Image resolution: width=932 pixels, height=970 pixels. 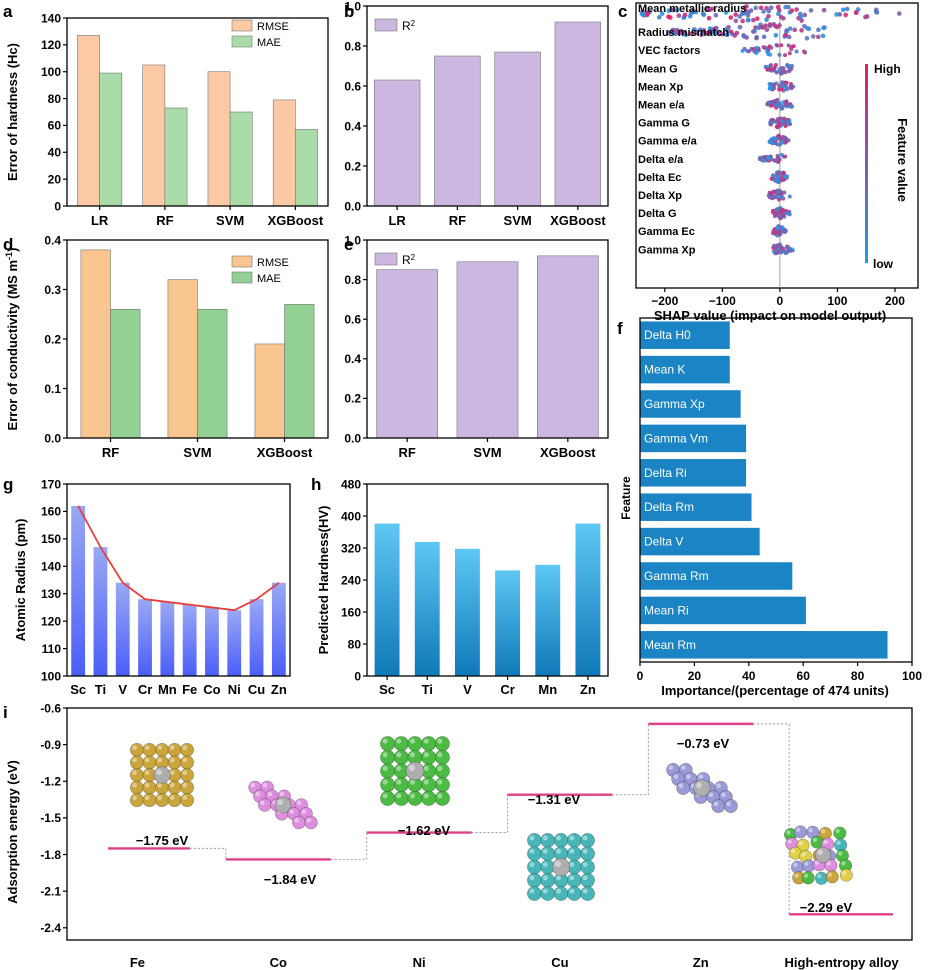 What do you see at coordinates (167, 689) in the screenshot?
I see `x-tick-label: Mn` at bounding box center [167, 689].